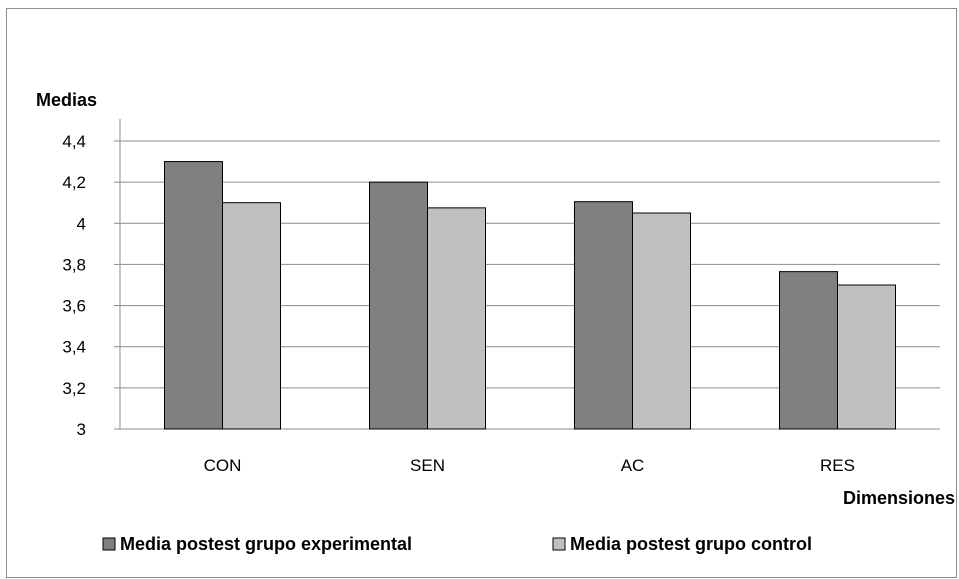 This screenshot has height=579, width=959. Describe the element at coordinates (633, 465) in the screenshot. I see `x-tick-label: AC` at that location.